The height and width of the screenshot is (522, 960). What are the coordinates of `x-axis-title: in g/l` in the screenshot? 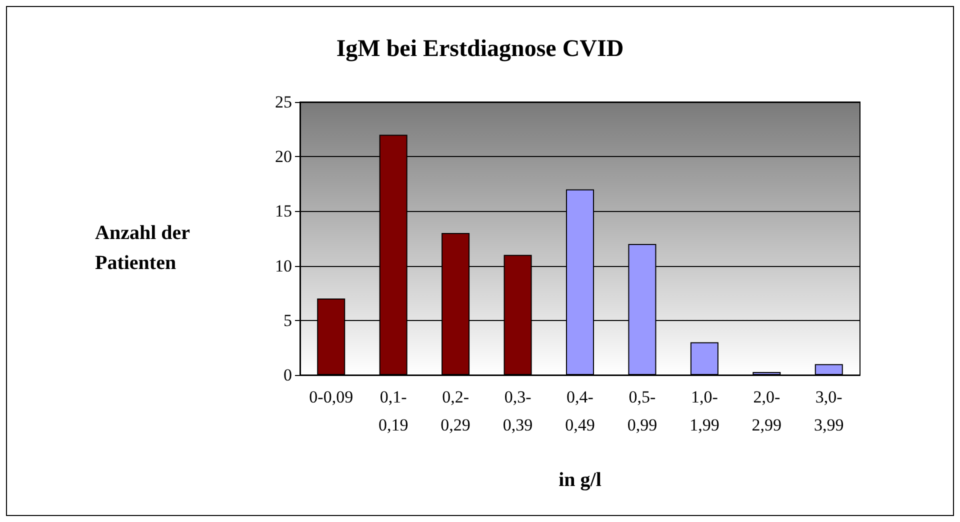 It's located at (580, 480).